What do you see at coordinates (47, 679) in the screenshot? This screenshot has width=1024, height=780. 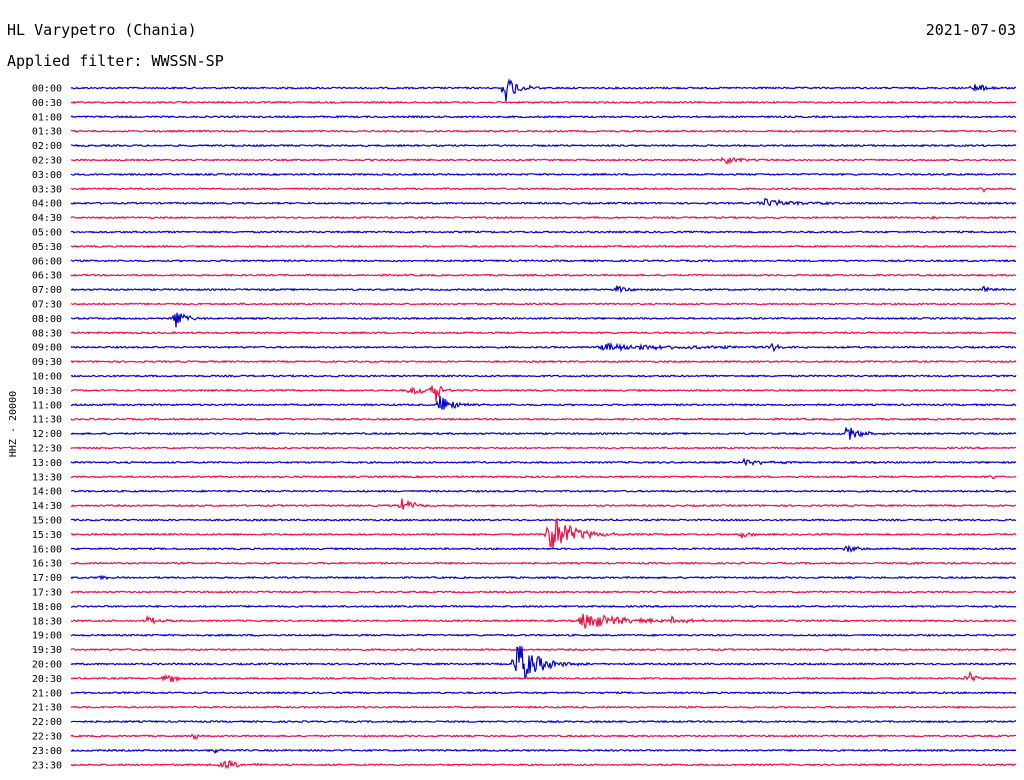 I see `time-label: 20:30` at bounding box center [47, 679].